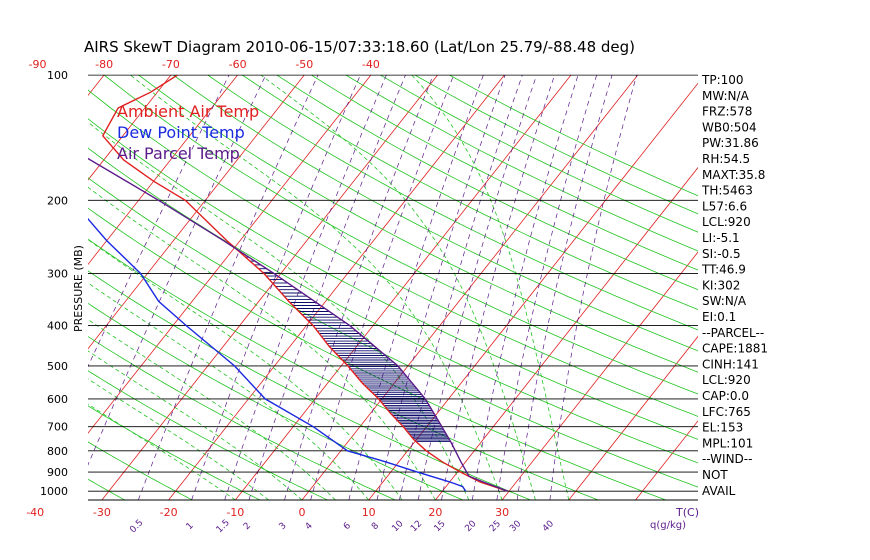  I want to click on mixing-ratio-label: 6, so click(347, 526).